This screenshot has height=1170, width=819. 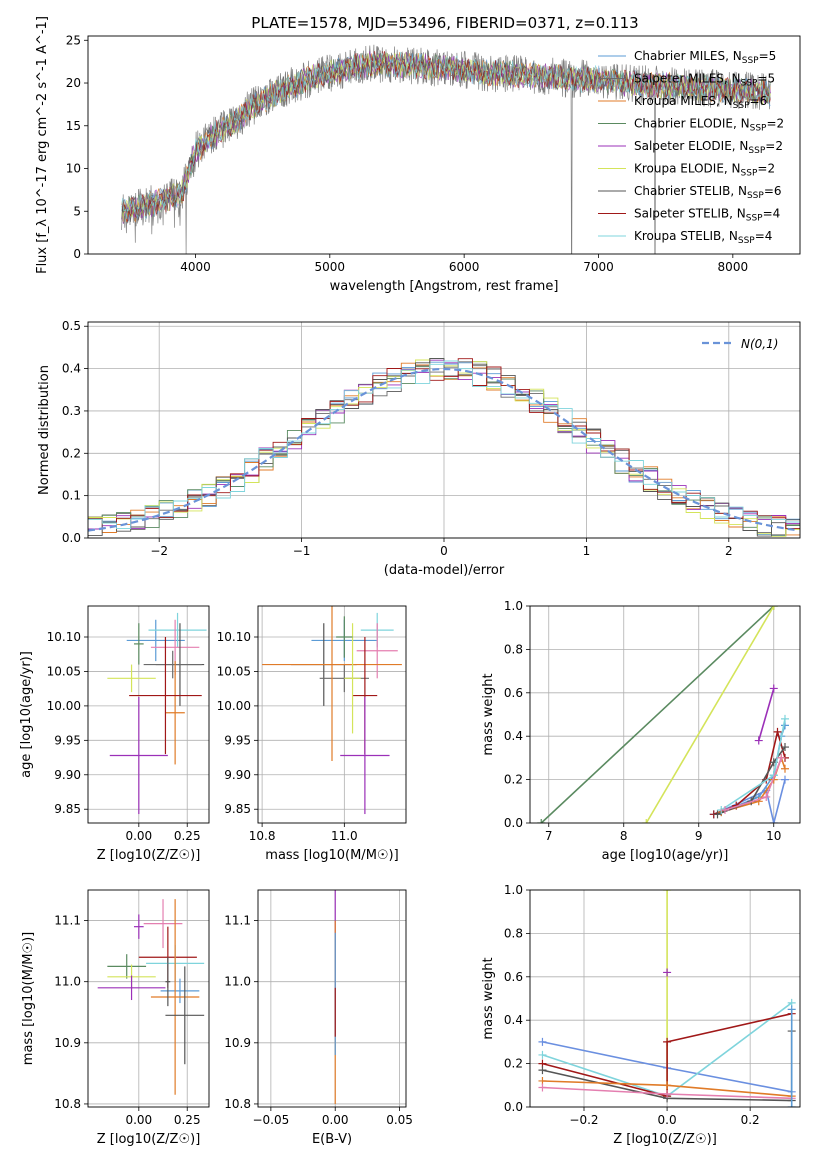 What do you see at coordinates (73, 169) in the screenshot?
I see `y-tick-label: 10` at bounding box center [73, 169].